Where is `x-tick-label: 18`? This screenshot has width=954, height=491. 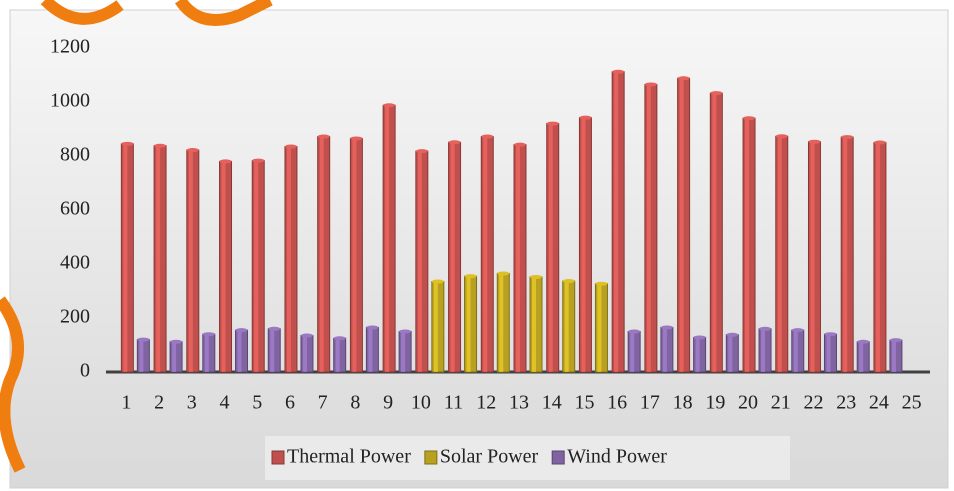 x-tick-label: 18 is located at coordinates (683, 403).